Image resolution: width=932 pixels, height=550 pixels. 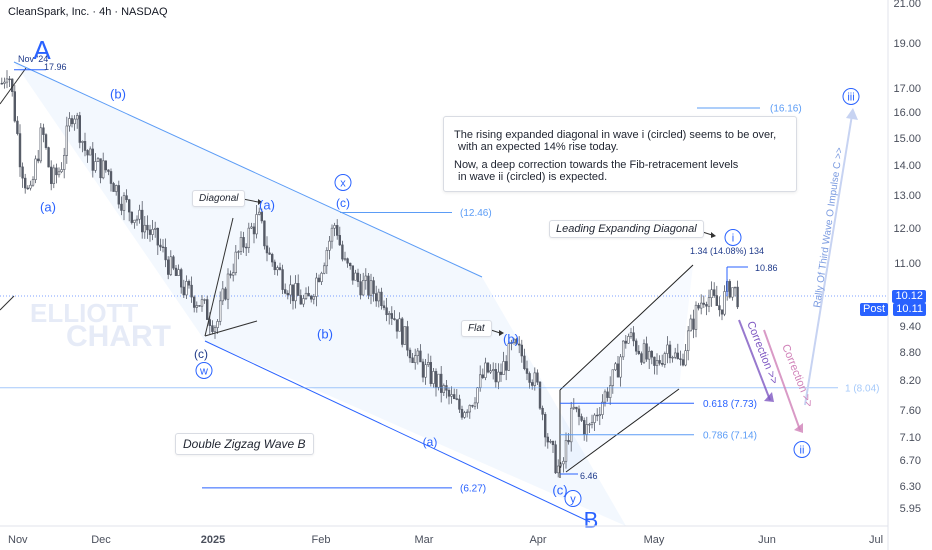 I want to click on watermark-line-2: CHART, so click(x=118, y=336).